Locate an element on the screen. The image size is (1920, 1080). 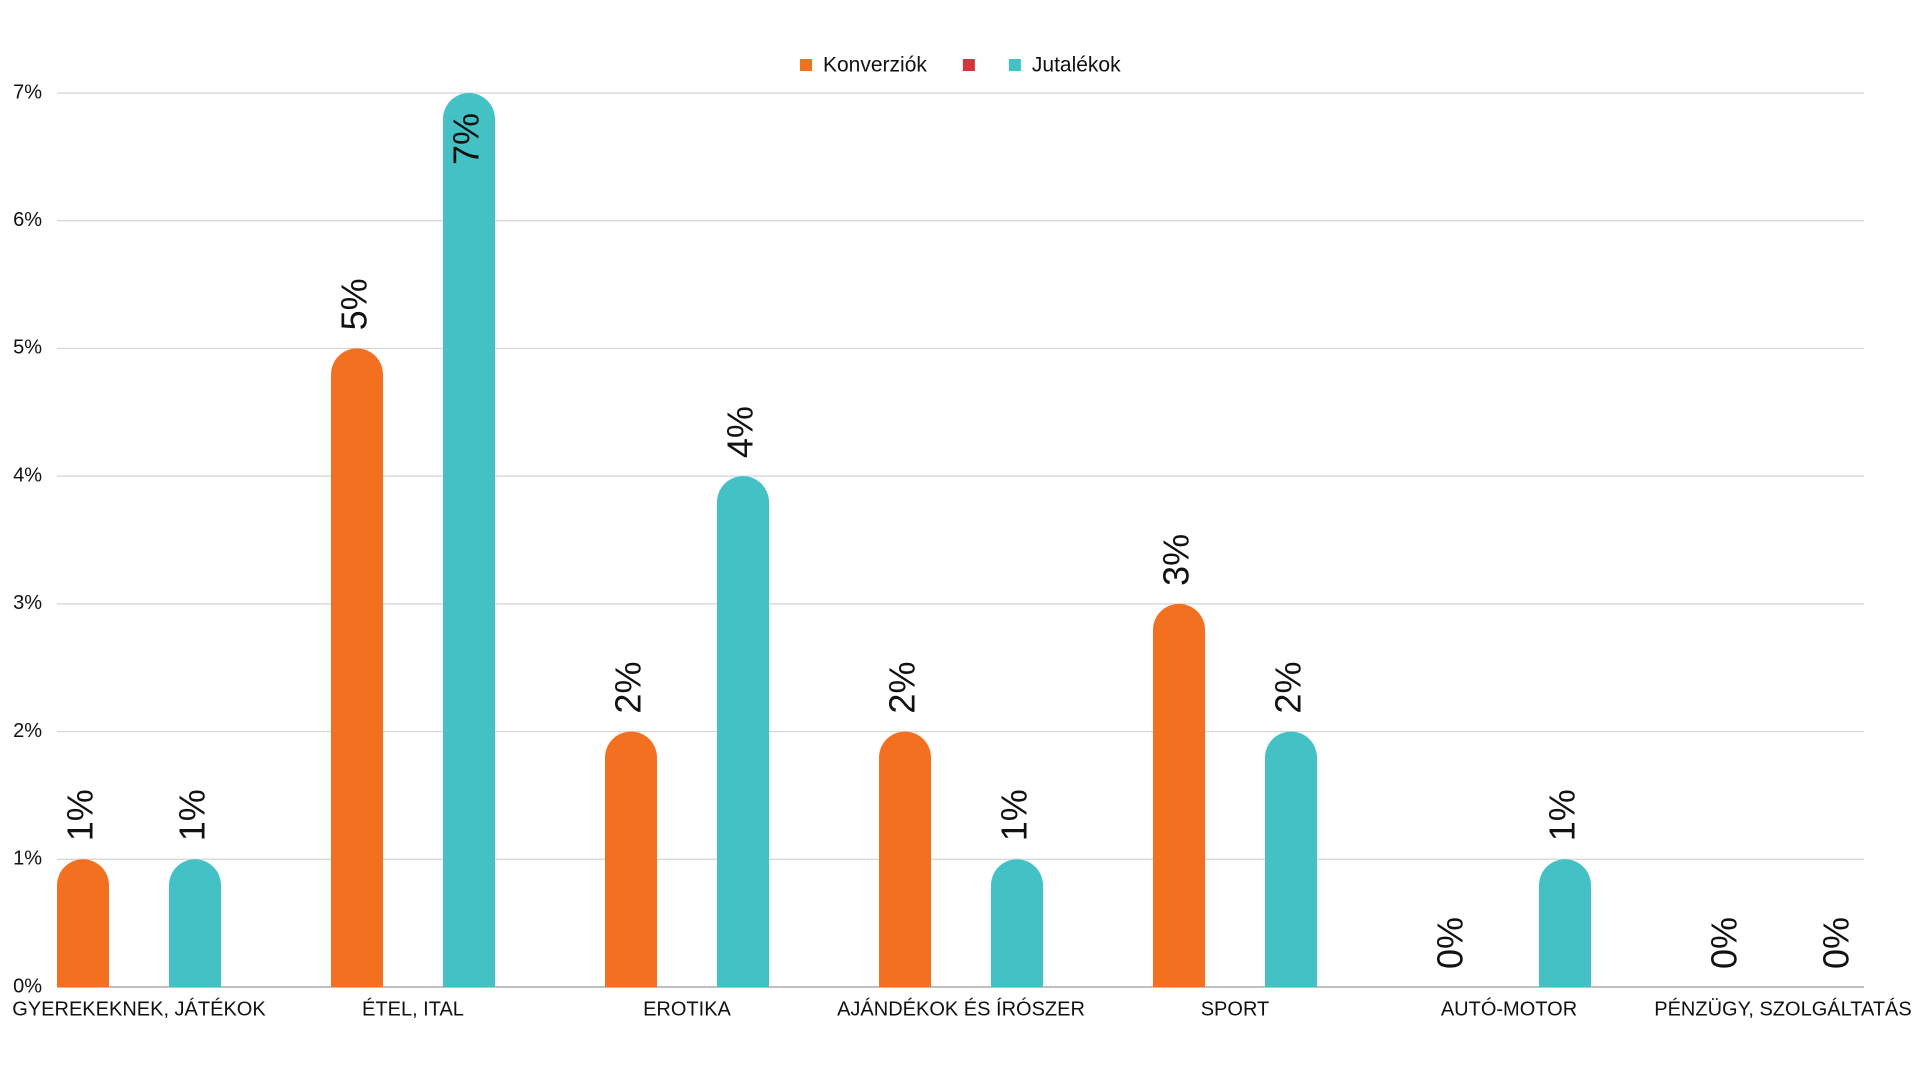
y-tick-label: 0% is located at coordinates (27, 986).